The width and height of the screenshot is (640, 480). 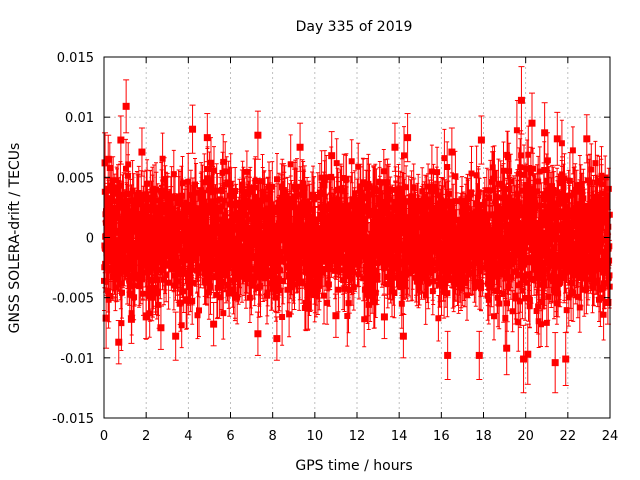 What do you see at coordinates (399, 436) in the screenshot?
I see `x-tick-label: 14` at bounding box center [399, 436].